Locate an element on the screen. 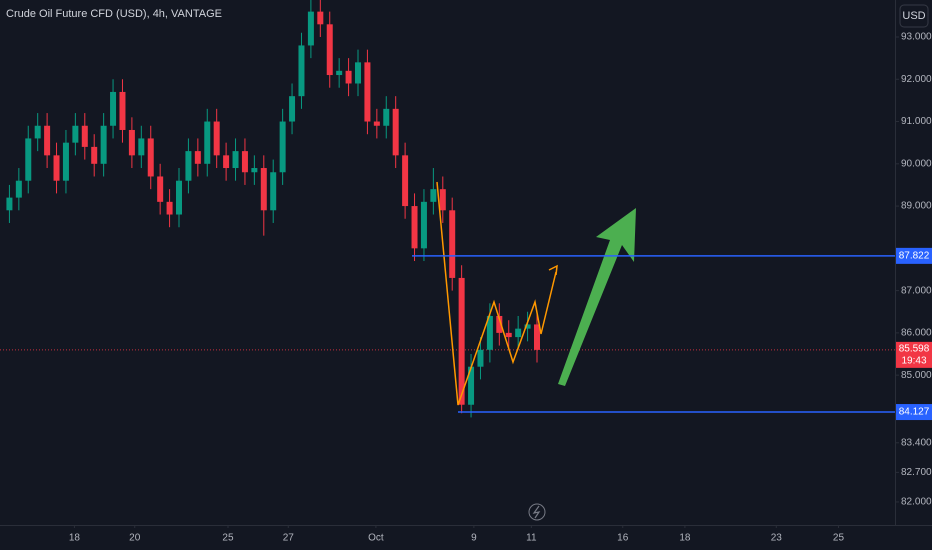 The image size is (932, 550). x-tick-label: Oct is located at coordinates (376, 538).